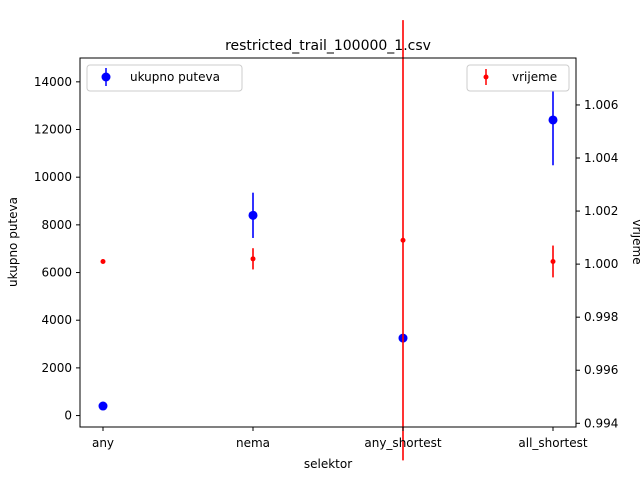  What do you see at coordinates (601, 105) in the screenshot?
I see `right-y-tick-label: 1.006` at bounding box center [601, 105].